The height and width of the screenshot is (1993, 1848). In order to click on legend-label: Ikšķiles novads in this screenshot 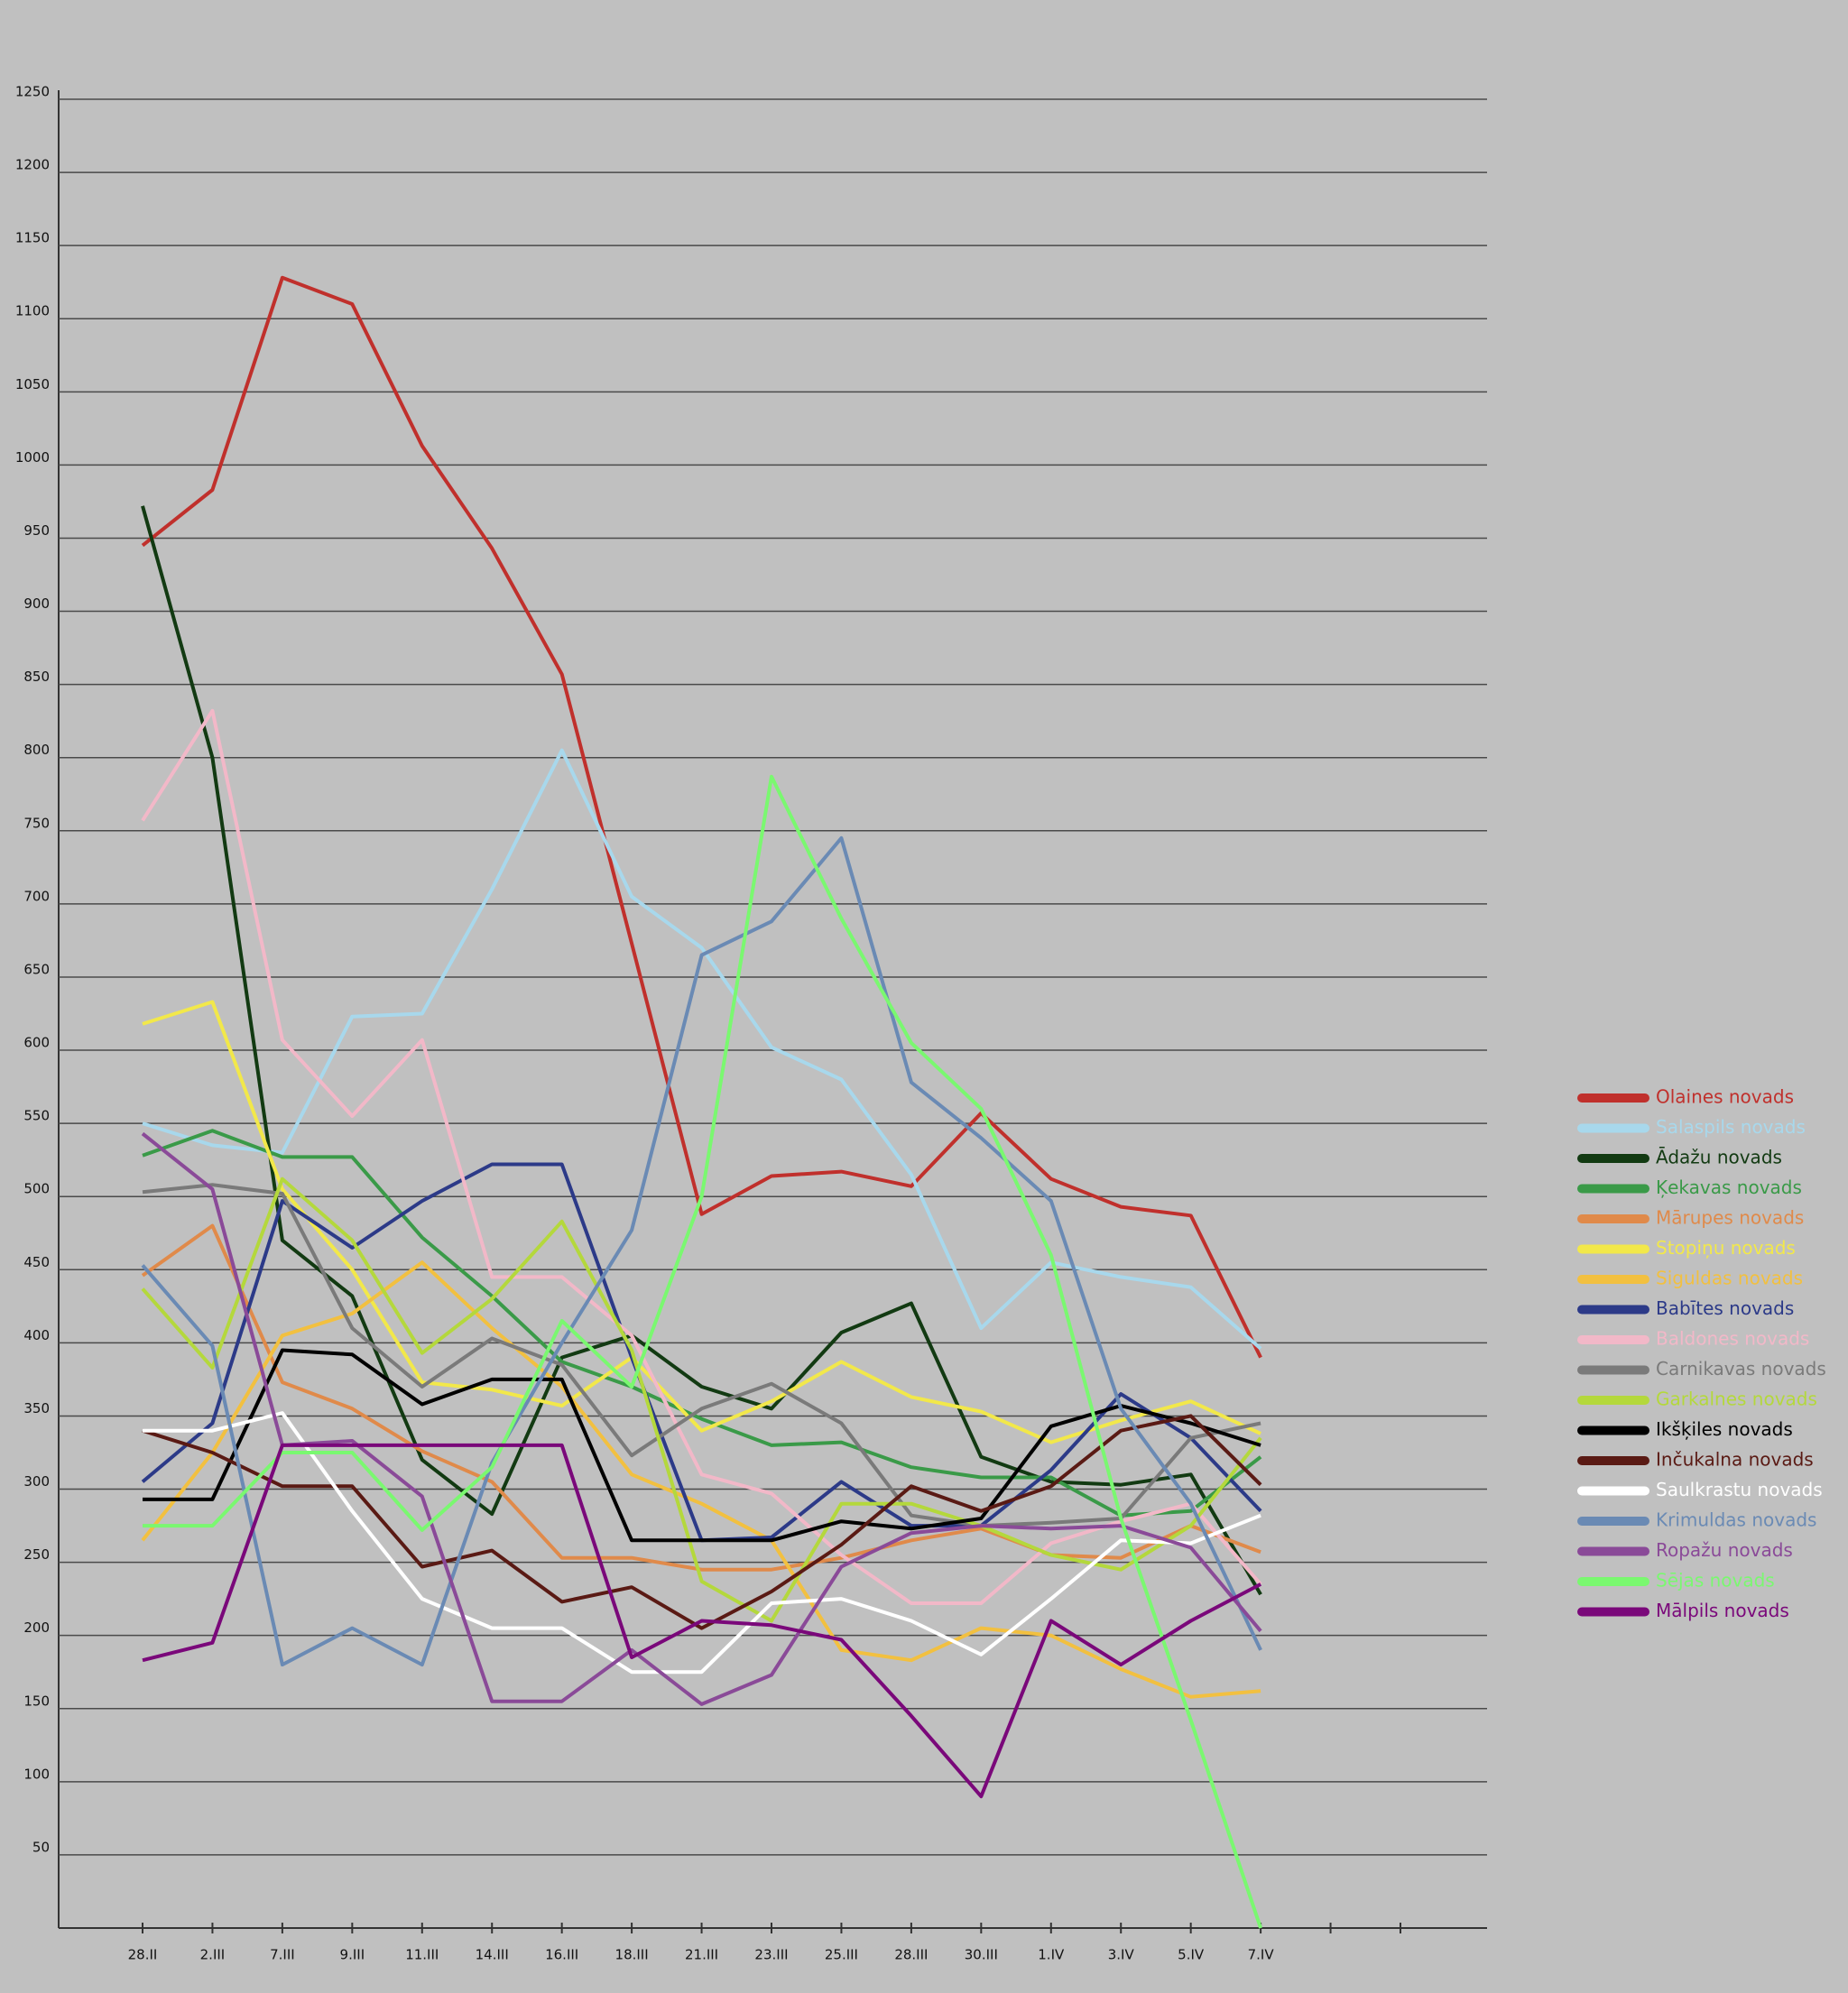, I will do `click(1724, 1429)`.